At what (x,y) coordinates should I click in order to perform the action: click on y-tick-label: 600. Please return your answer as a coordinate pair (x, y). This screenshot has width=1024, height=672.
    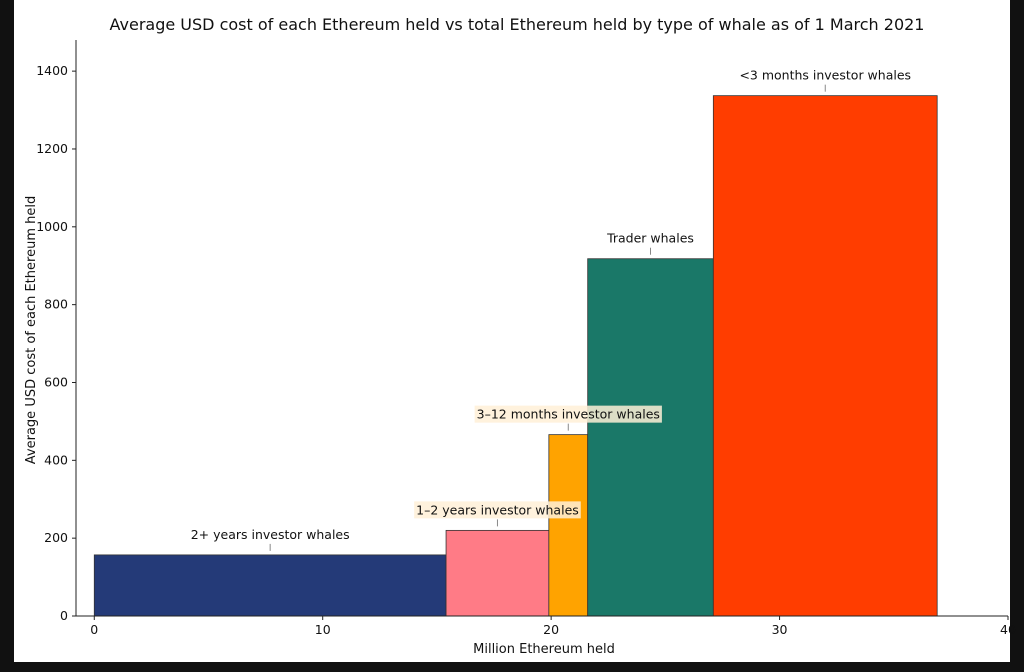
    Looking at the image, I should click on (56, 381).